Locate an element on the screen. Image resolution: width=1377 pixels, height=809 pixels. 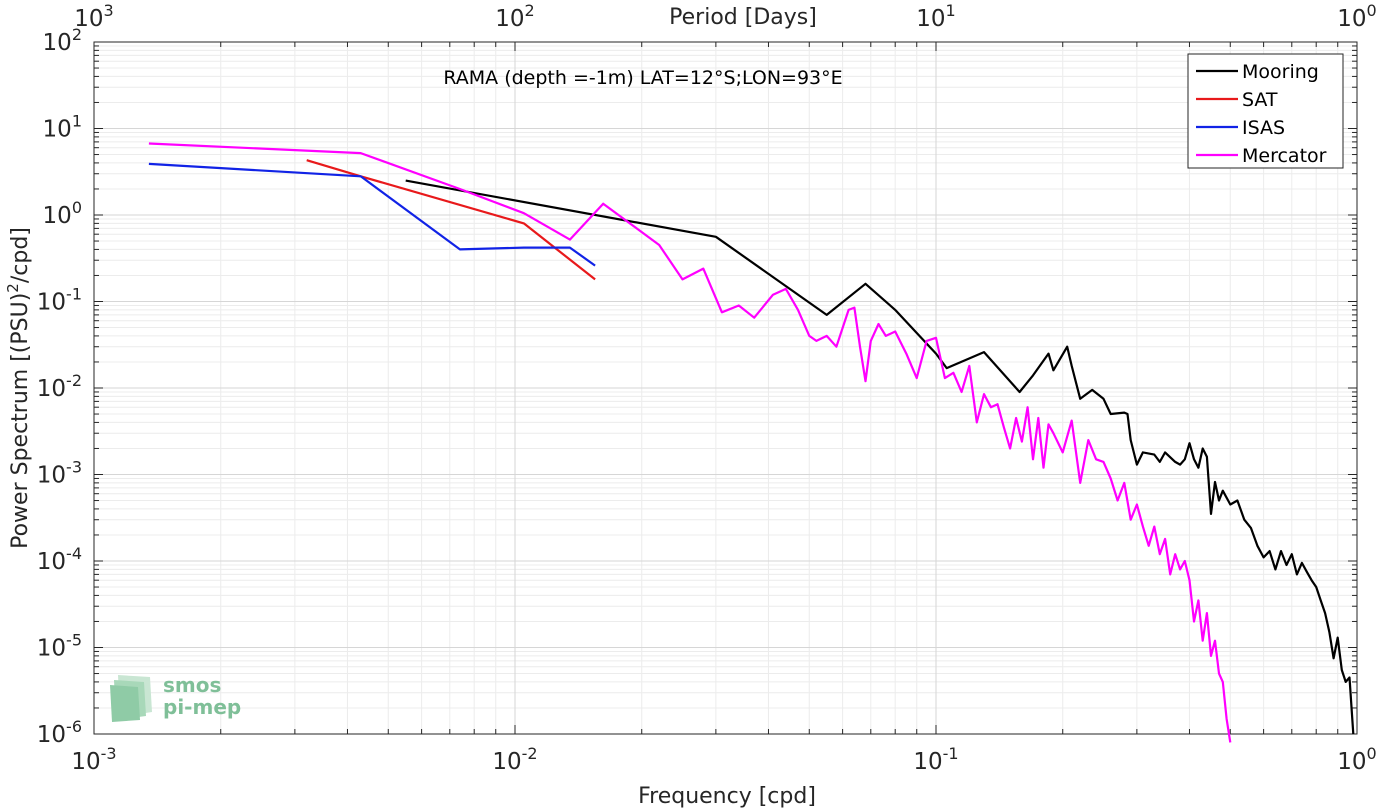
y-tick-label: 10⁻² is located at coordinates (59, 386).